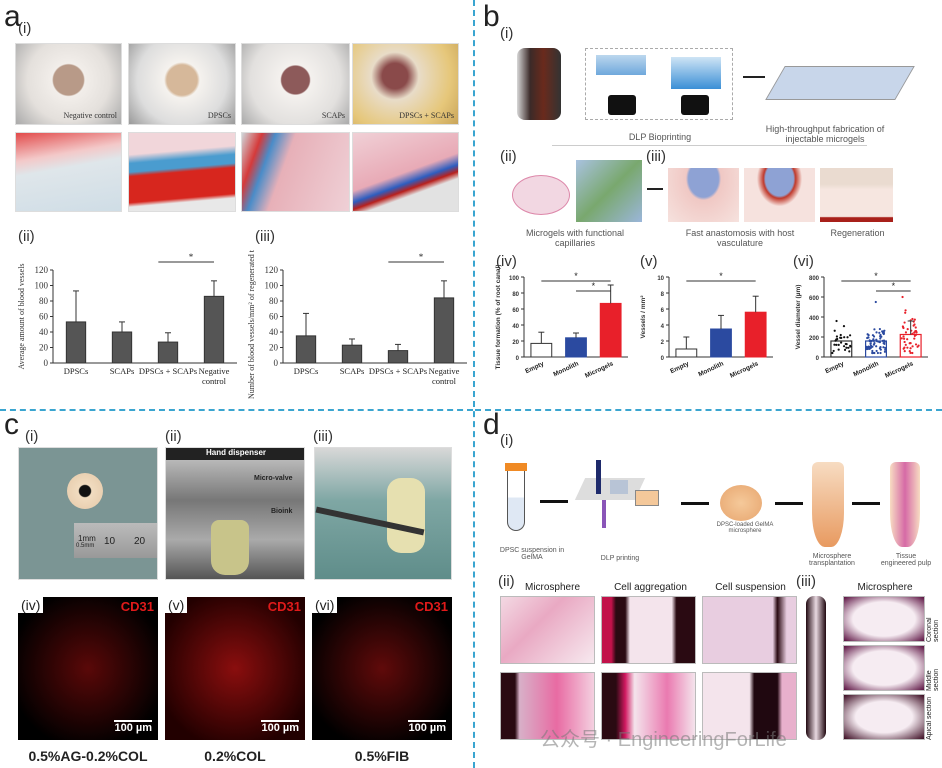 The image size is (942, 768). What do you see at coordinates (656, 156) in the screenshot?
I see `panel-b-iii-label: (iii)` at bounding box center [656, 156].